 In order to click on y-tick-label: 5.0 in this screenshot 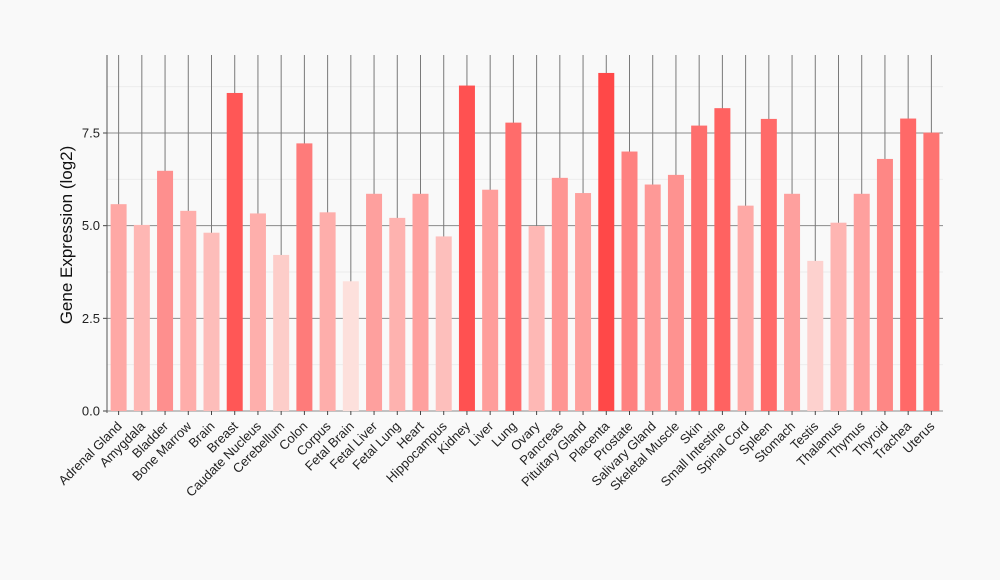, I will do `click(91, 225)`.